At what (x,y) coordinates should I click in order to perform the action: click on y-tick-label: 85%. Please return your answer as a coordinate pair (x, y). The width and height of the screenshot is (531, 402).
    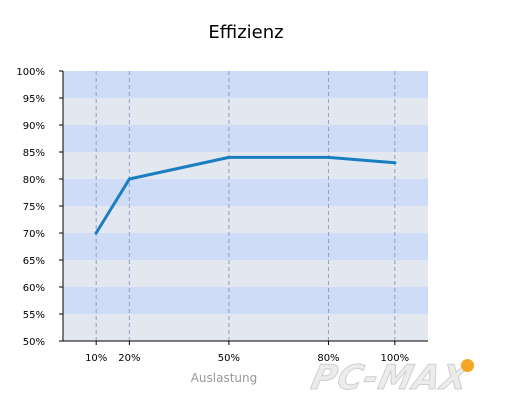
    Looking at the image, I should click on (34, 153).